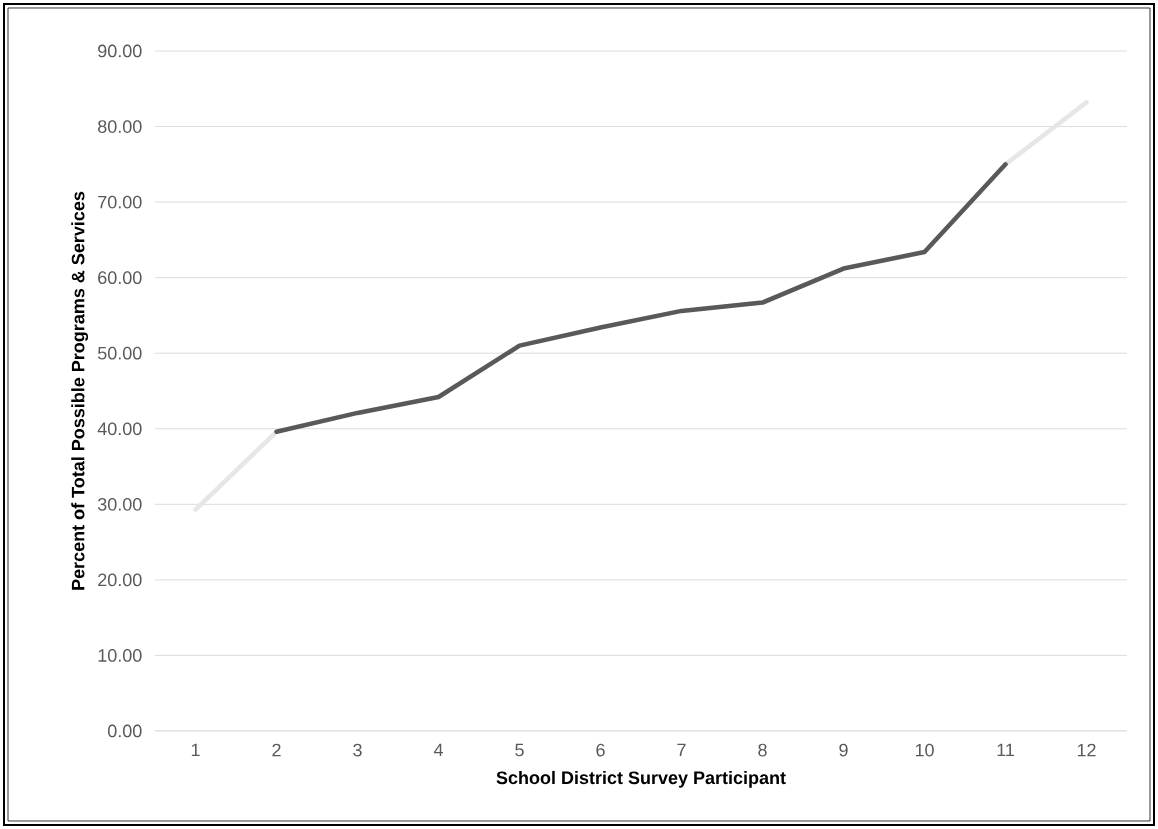 This screenshot has width=1158, height=829. Describe the element at coordinates (1005, 750) in the screenshot. I see `x-tick-label: 11` at that location.